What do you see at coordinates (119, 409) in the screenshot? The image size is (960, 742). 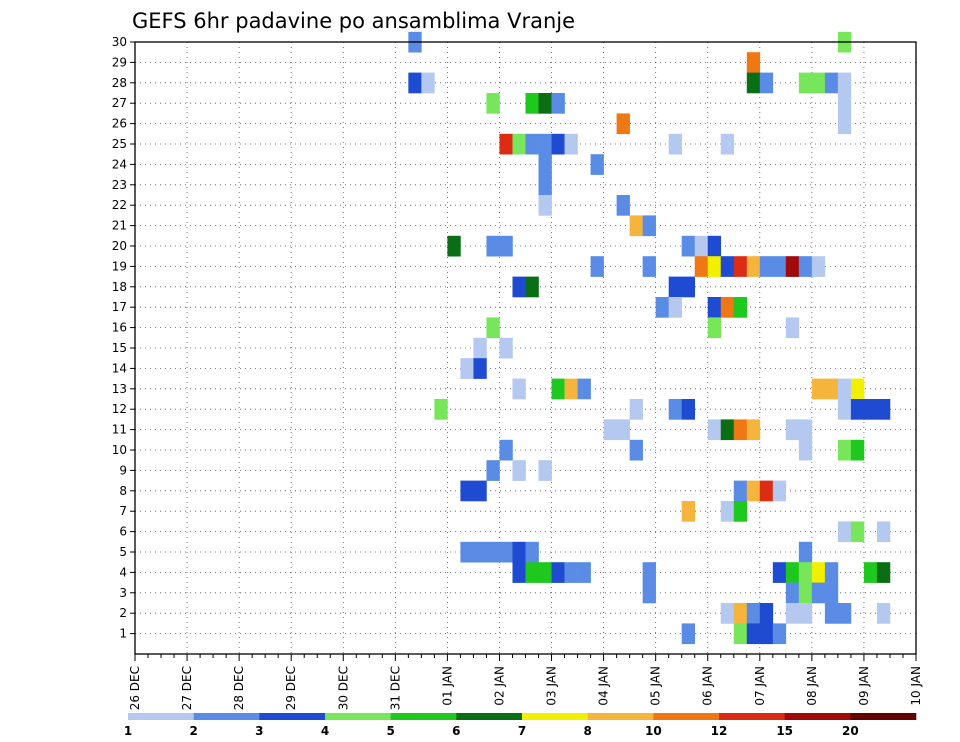 I see `y-tick-label: 12` at bounding box center [119, 409].